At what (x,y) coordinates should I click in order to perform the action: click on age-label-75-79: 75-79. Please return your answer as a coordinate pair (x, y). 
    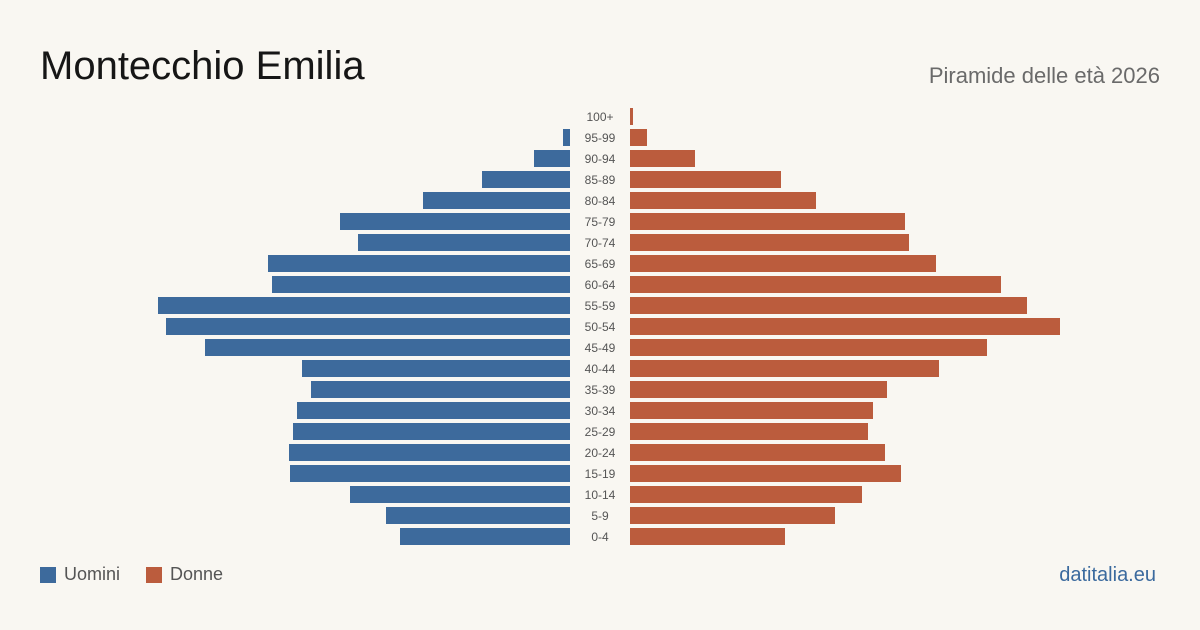
    Looking at the image, I should click on (600, 222).